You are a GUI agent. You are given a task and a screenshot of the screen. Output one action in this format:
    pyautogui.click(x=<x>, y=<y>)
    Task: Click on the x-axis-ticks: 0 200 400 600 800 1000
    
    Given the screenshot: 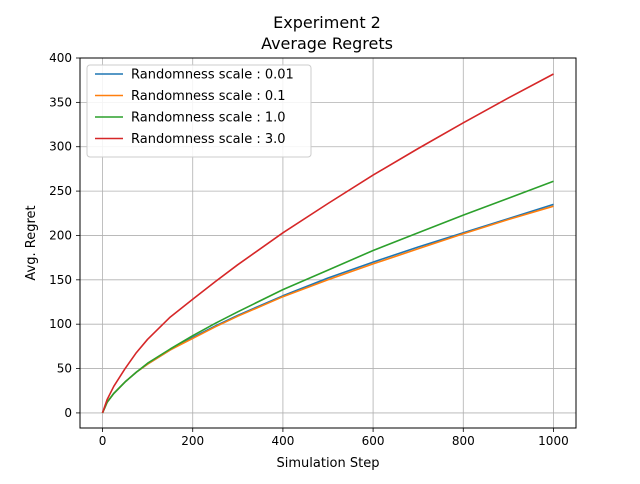 What is the action you would take?
    pyautogui.click(x=334, y=438)
    